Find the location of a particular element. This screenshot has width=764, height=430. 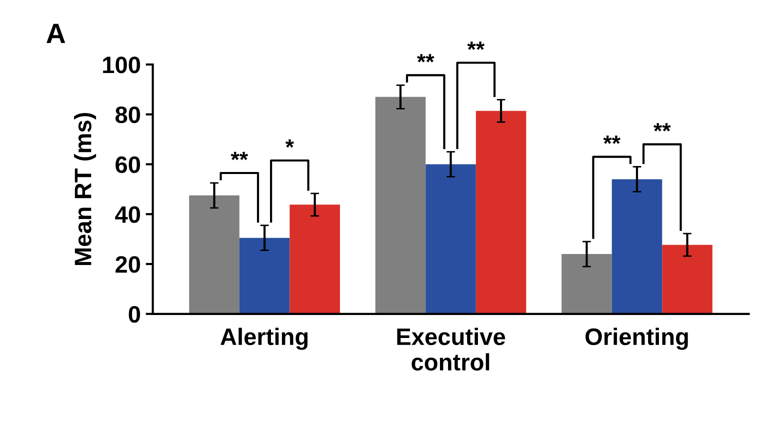

annotation: * is located at coordinates (289, 143).